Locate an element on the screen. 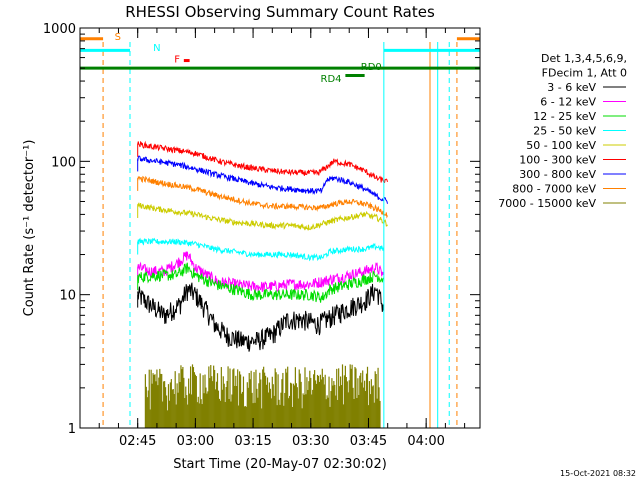 The height and width of the screenshot is (480, 640). legend-header: Det 1,3,4,5,6,9, is located at coordinates (584, 58).